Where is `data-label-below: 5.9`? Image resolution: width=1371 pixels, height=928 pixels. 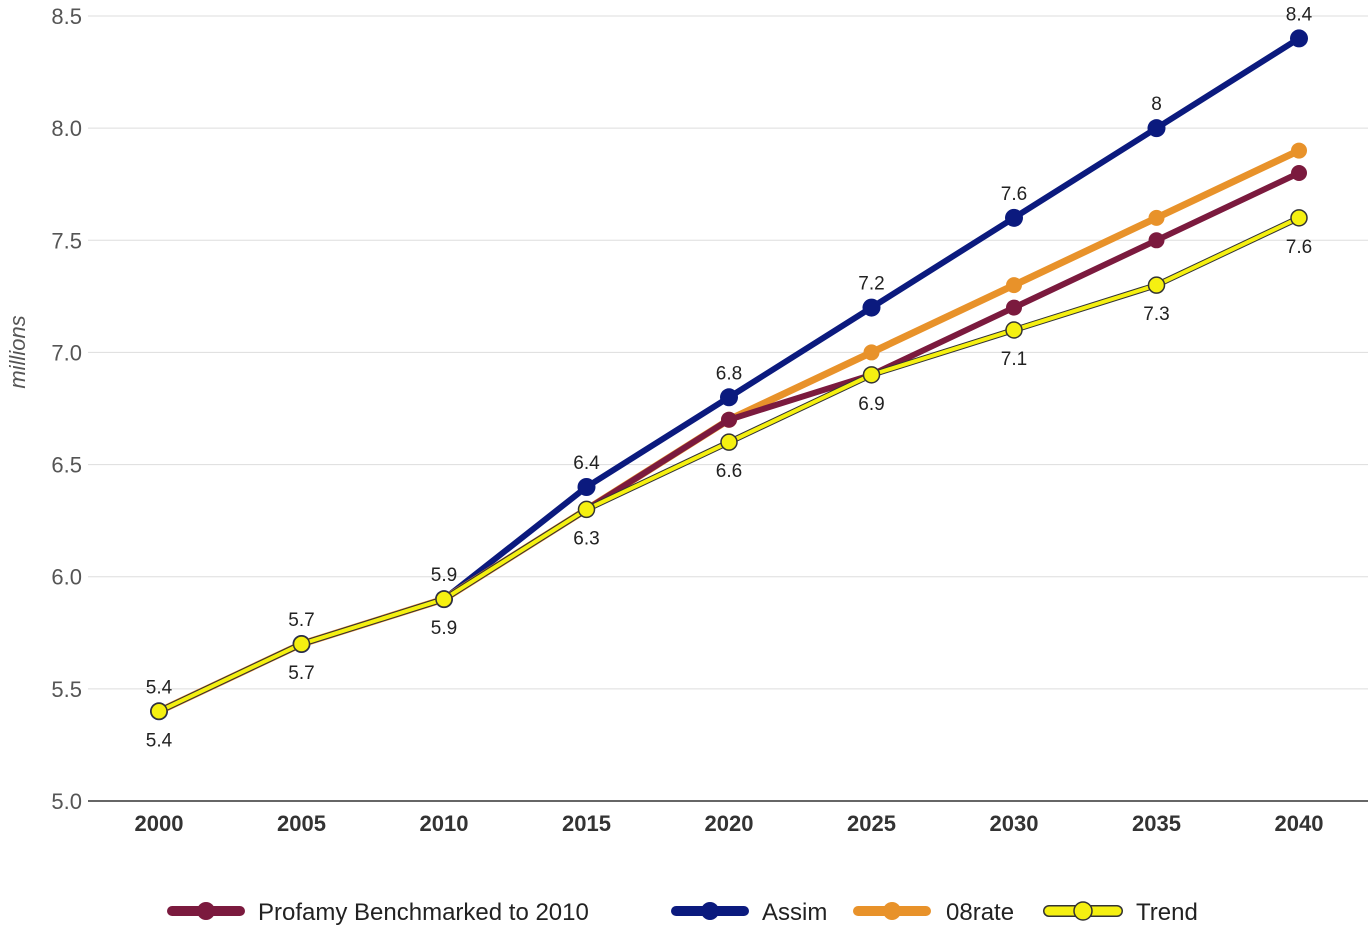 data-label-below: 5.9 is located at coordinates (444, 628).